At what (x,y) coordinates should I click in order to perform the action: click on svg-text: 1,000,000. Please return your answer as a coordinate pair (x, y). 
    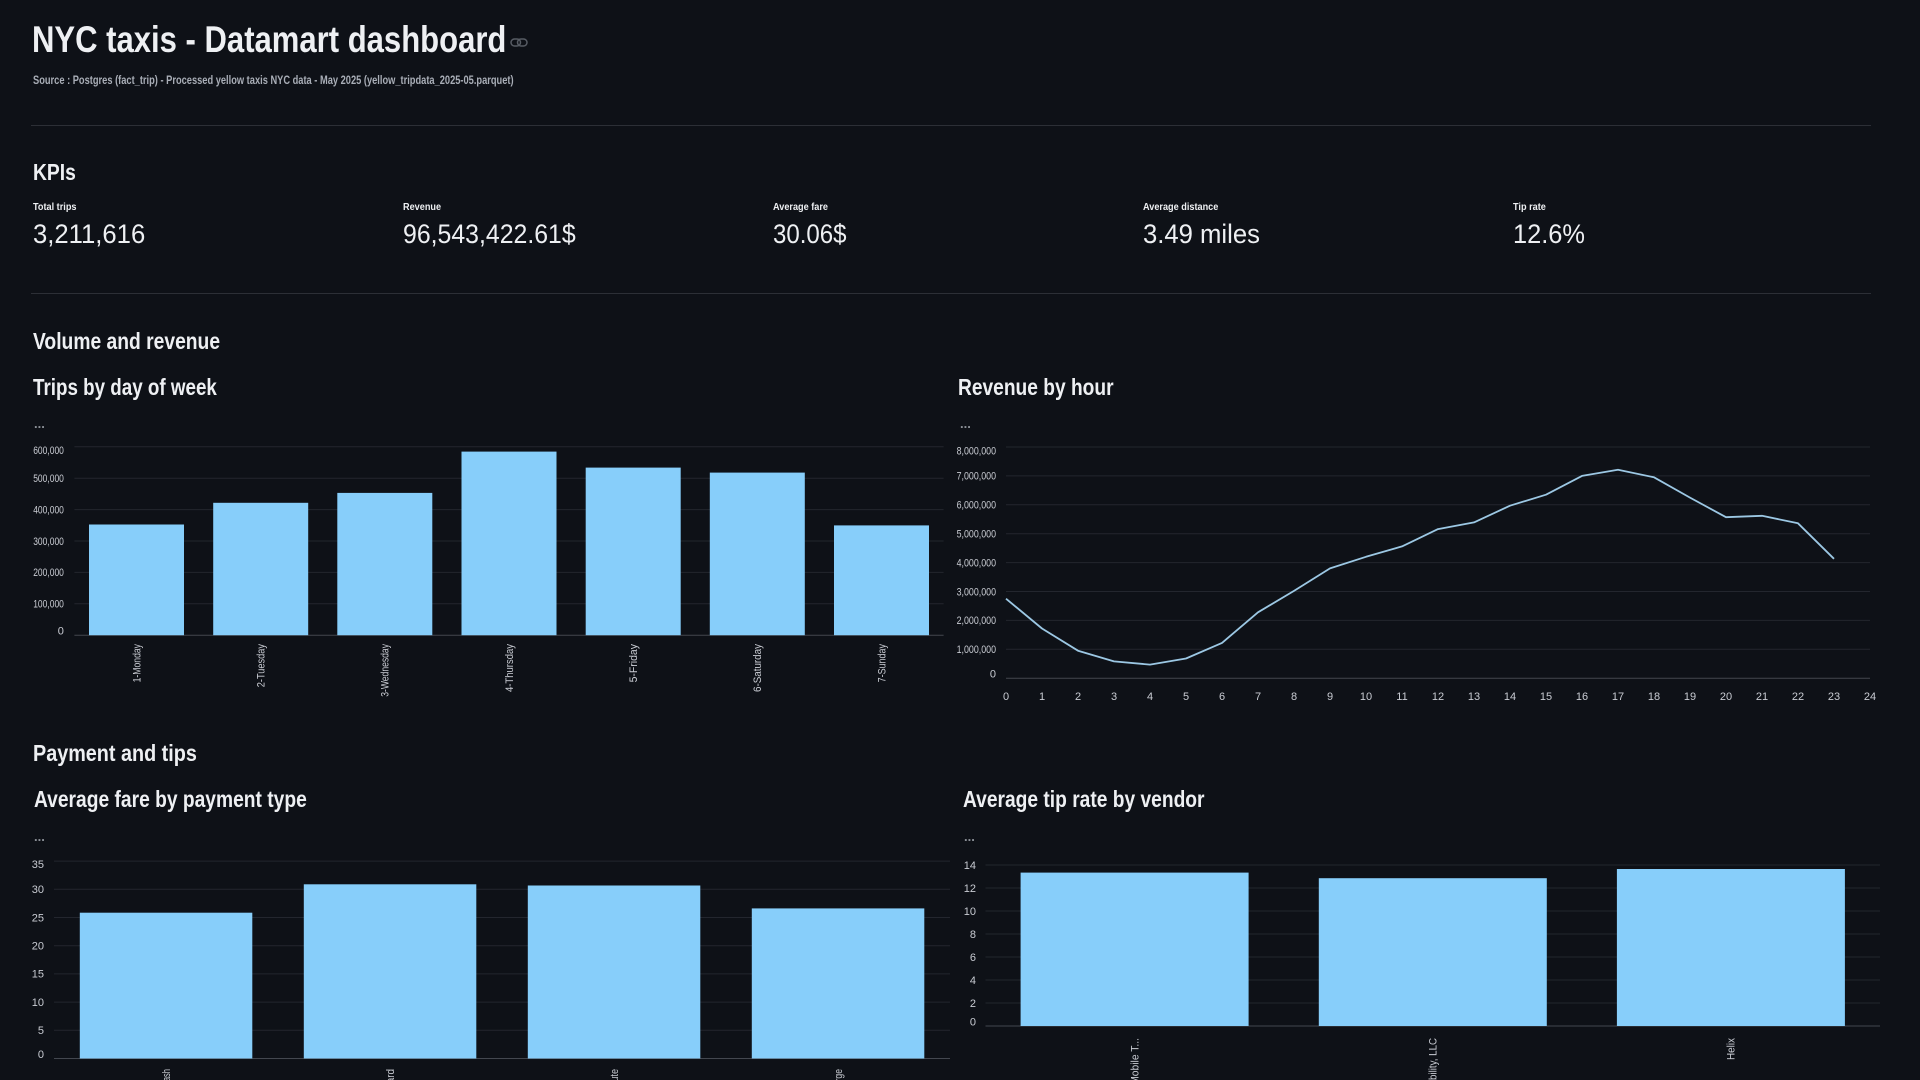
    Looking at the image, I should click on (976, 650).